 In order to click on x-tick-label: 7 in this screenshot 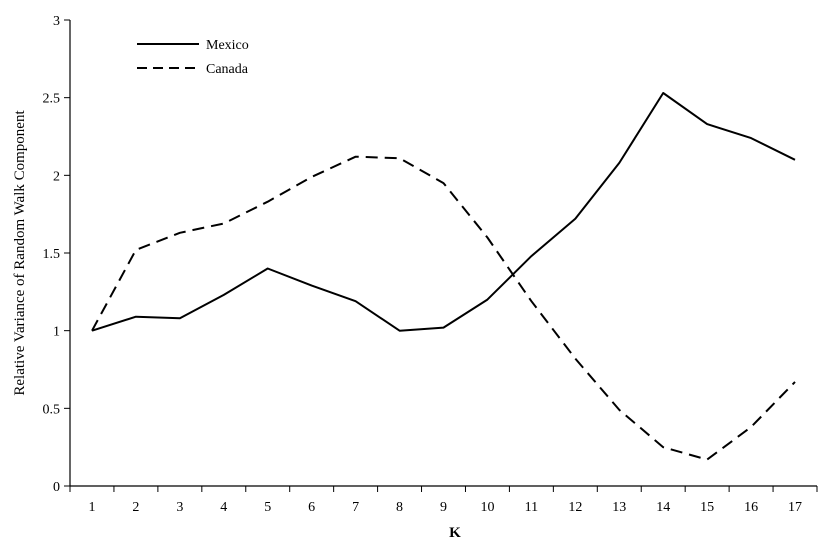, I will do `click(355, 507)`.